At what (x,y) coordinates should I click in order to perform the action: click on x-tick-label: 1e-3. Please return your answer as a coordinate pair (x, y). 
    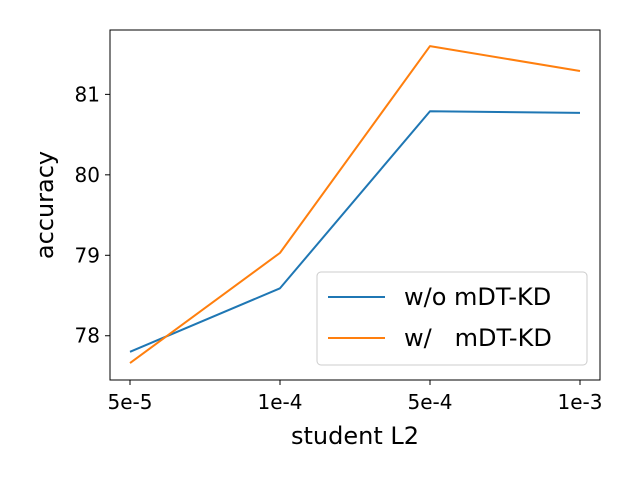
    Looking at the image, I should click on (580, 402).